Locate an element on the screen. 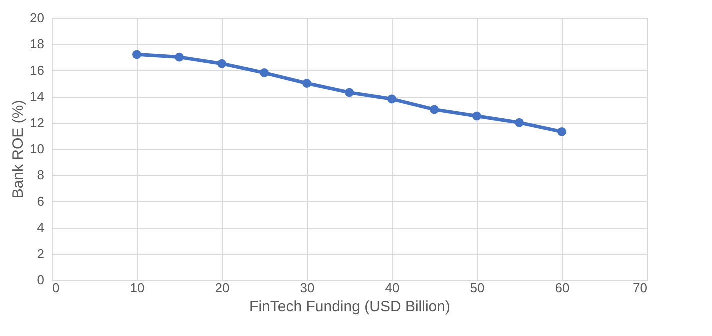 This screenshot has width=712, height=336. y-tick-label: 16 is located at coordinates (37, 70).